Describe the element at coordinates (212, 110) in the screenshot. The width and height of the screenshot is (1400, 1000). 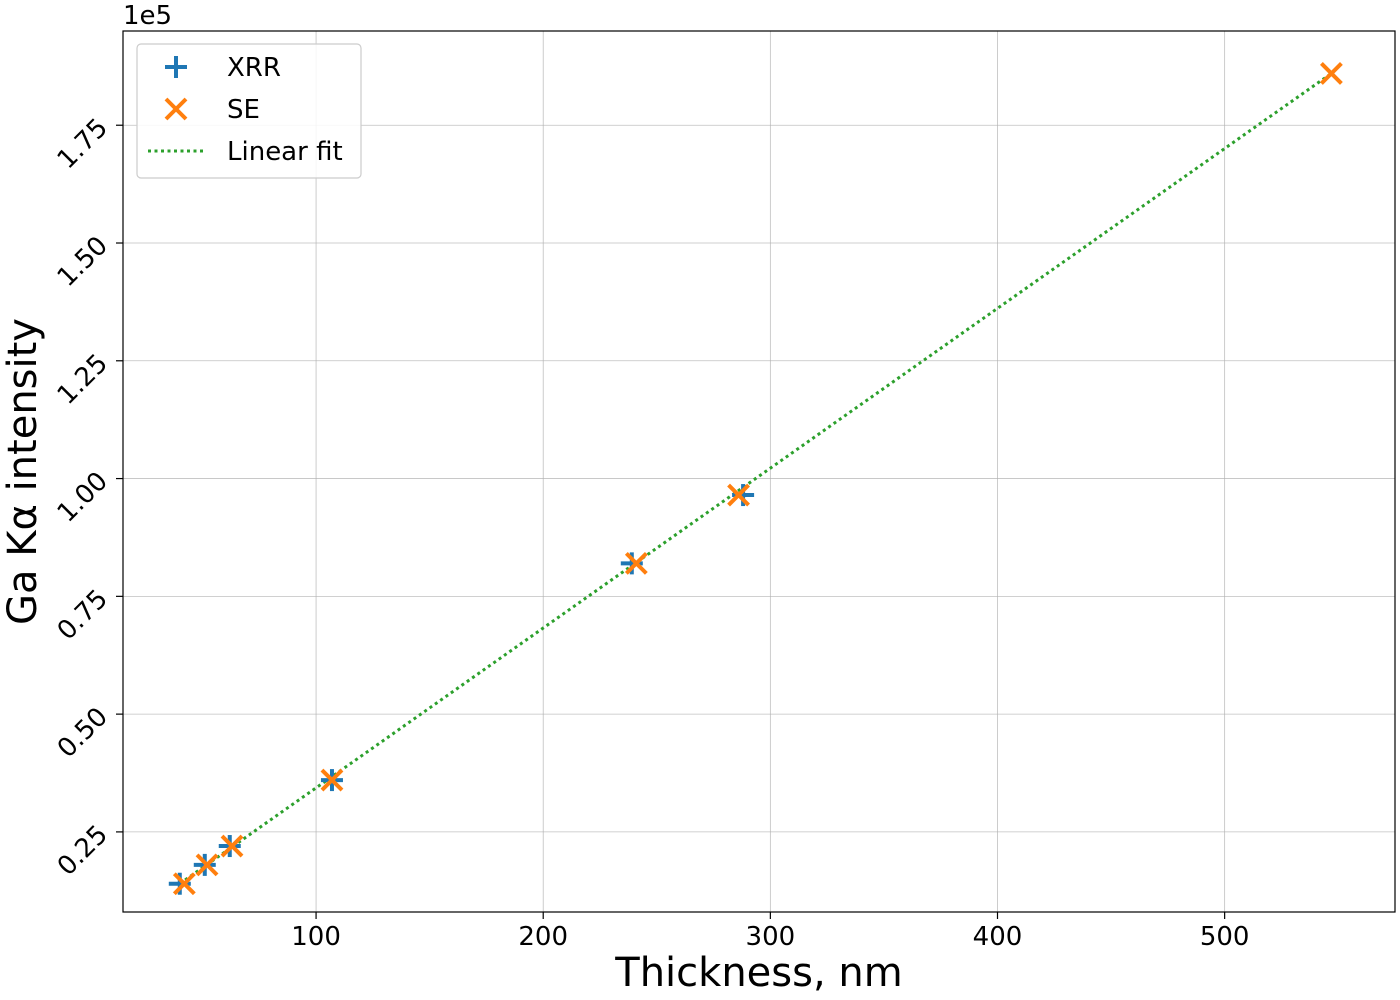
I see `legend-entry-se: SE` at that location.